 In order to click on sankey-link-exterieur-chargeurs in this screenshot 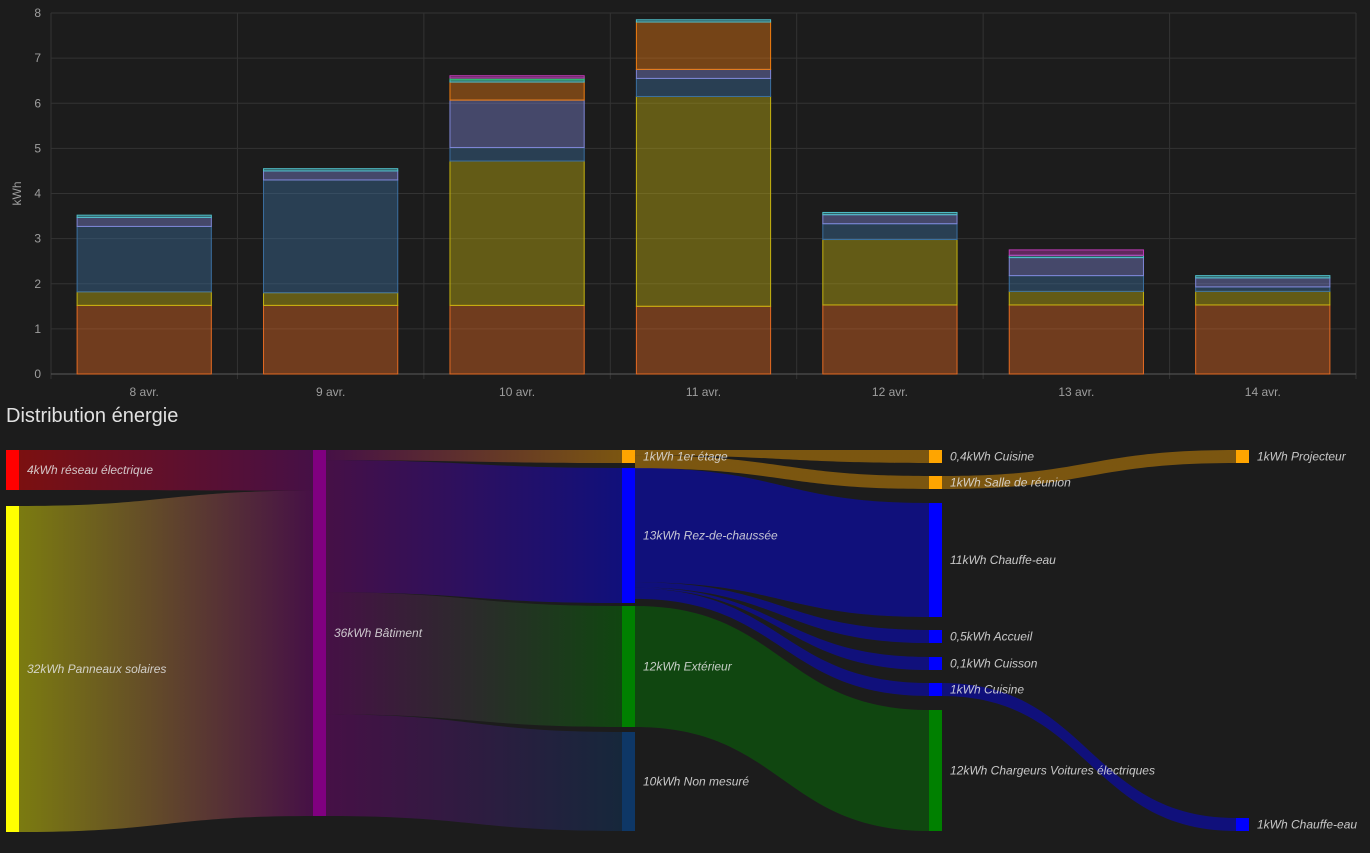, I will do `click(782, 718)`.